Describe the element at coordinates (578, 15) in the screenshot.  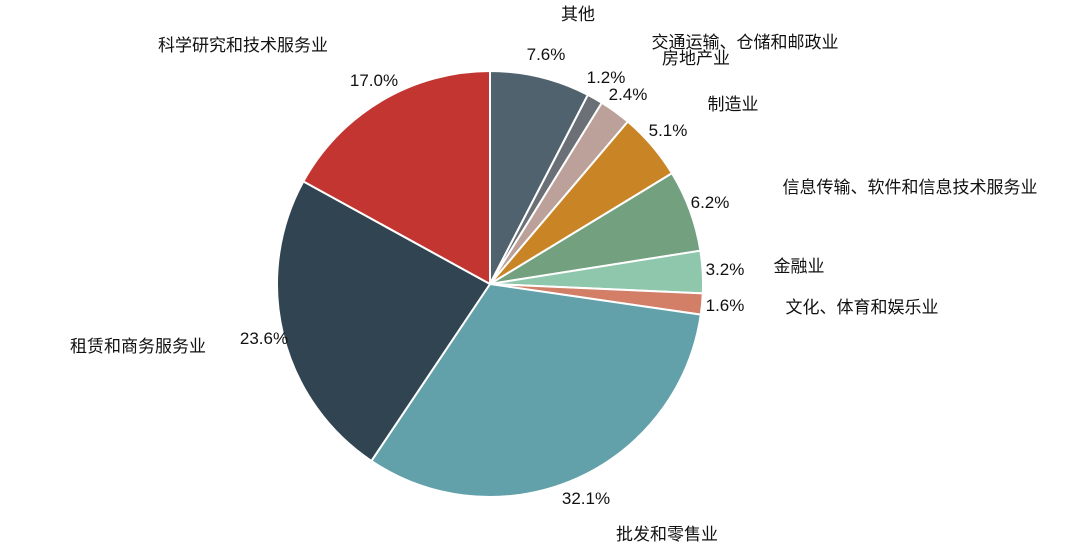
I see `slice-category-label: 其他` at that location.